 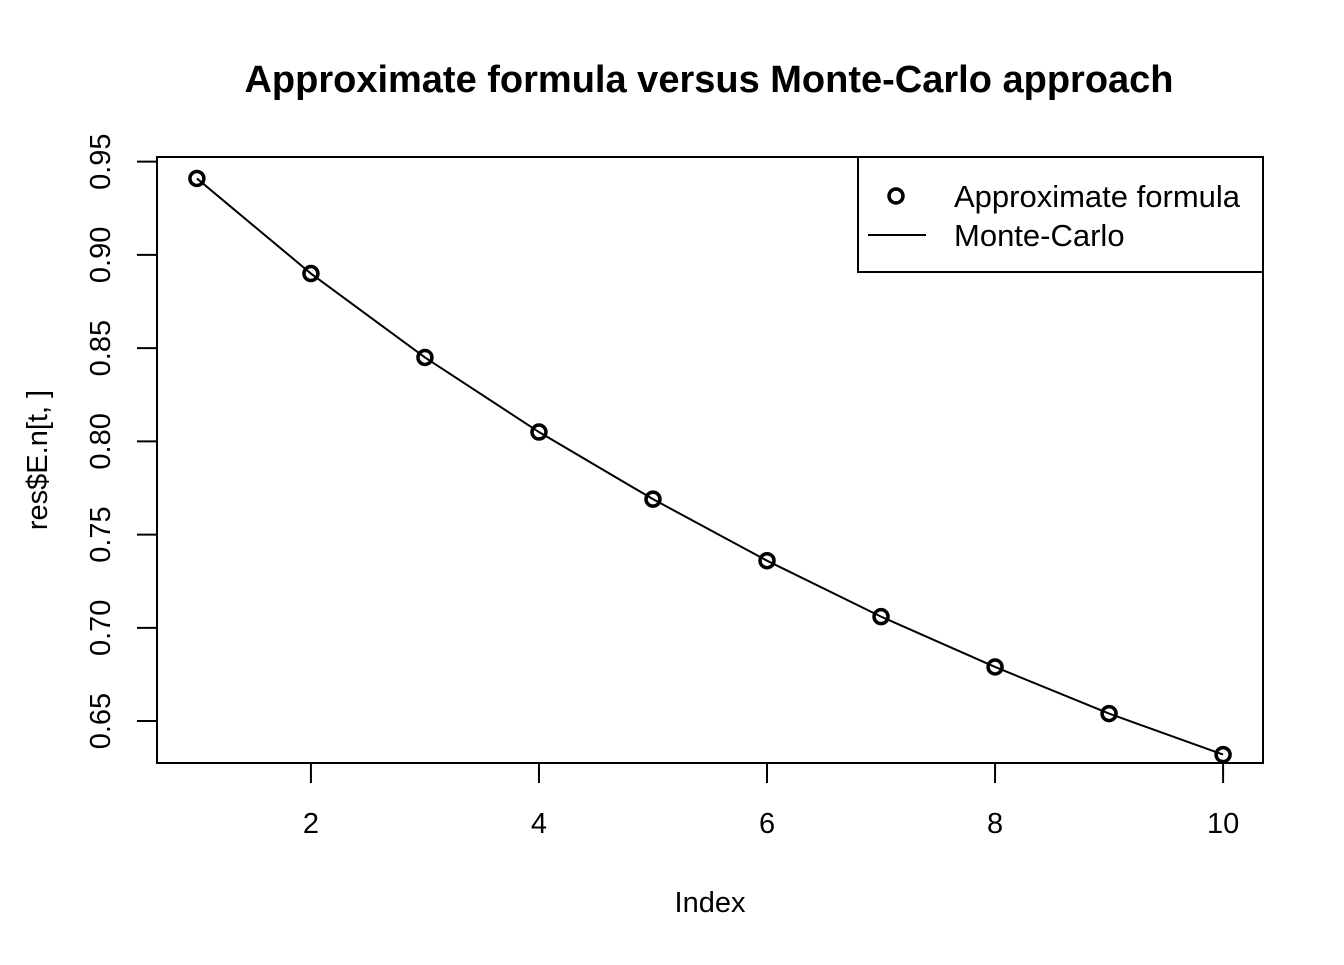 What do you see at coordinates (1039, 235) in the screenshot?
I see `legend-label: Monte-Carlo` at bounding box center [1039, 235].